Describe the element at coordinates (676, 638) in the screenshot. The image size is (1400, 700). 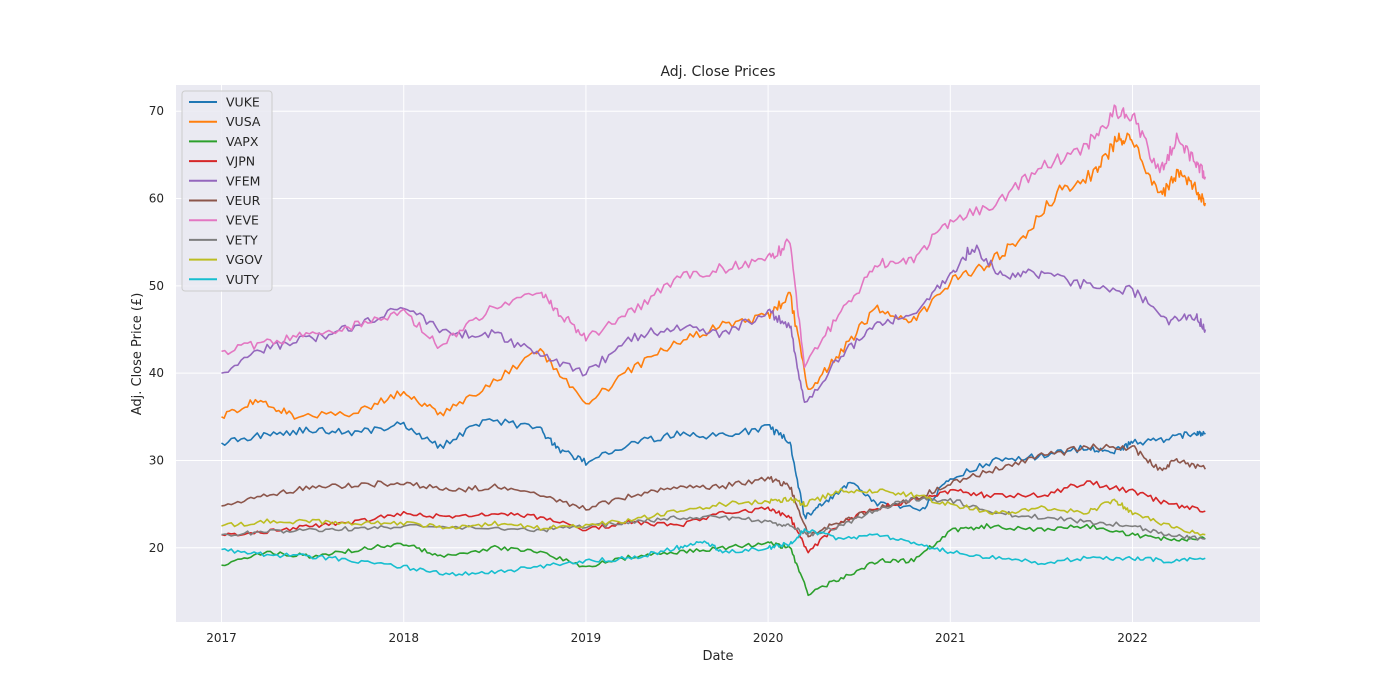
I see `x-axis-ticks: 2017 2018 2019 2020 2021 2022` at that location.